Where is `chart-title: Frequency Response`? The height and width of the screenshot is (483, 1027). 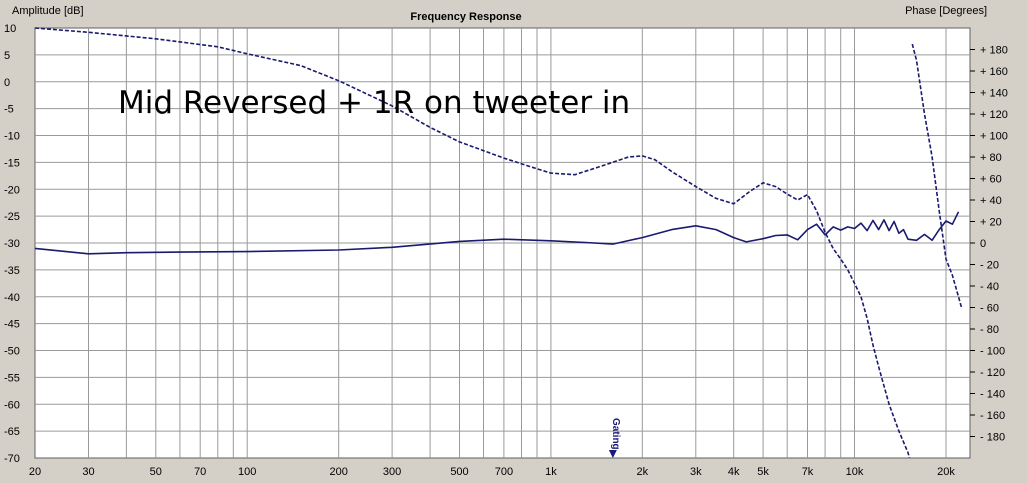
chart-title: Frequency Response is located at coordinates (465, 17).